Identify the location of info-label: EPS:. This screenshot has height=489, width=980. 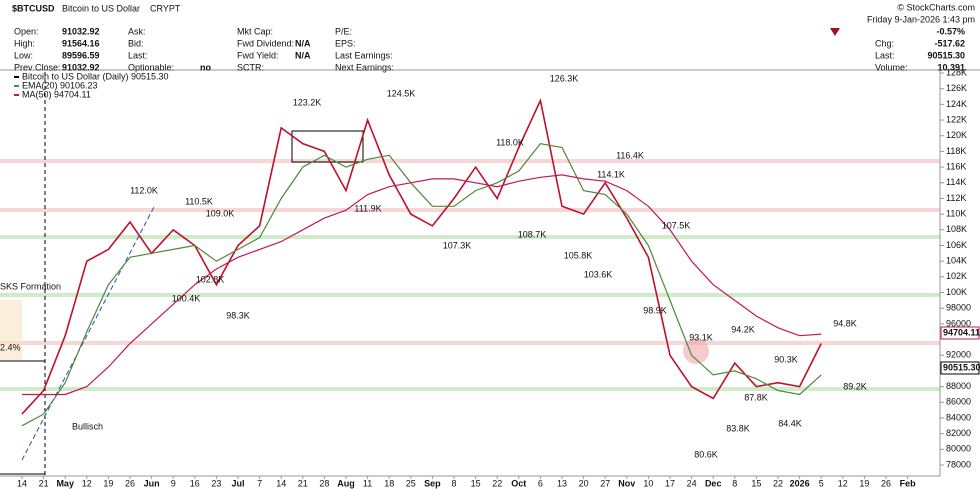
(345, 43).